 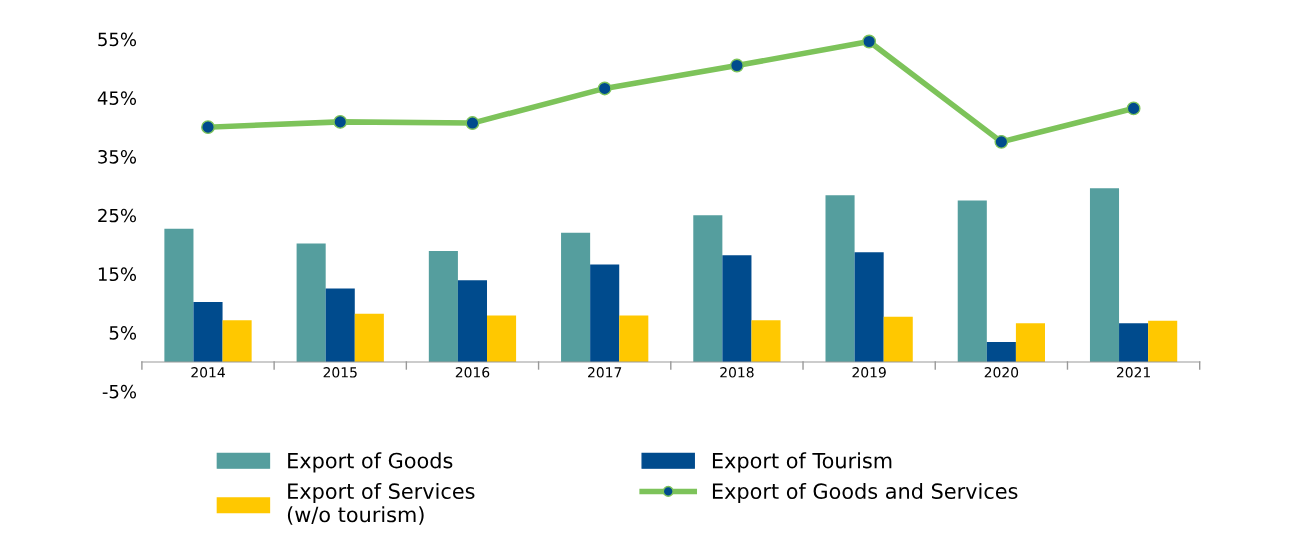 What do you see at coordinates (802, 462) in the screenshot?
I see `legend-label: Export of Tourism` at bounding box center [802, 462].